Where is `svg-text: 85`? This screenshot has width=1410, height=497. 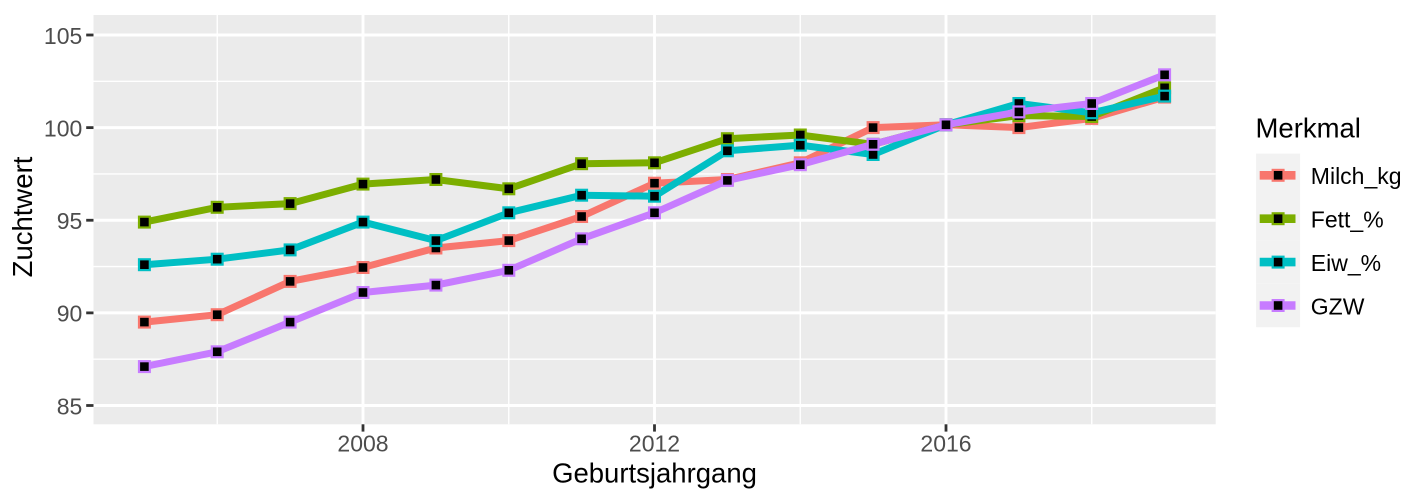
svg-text: 85 is located at coordinates (70, 406).